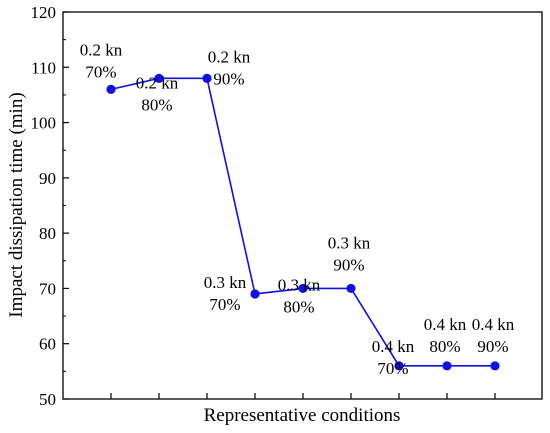 The image size is (550, 433). Describe the element at coordinates (43, 67) in the screenshot. I see `y-tick-label: 110` at that location.